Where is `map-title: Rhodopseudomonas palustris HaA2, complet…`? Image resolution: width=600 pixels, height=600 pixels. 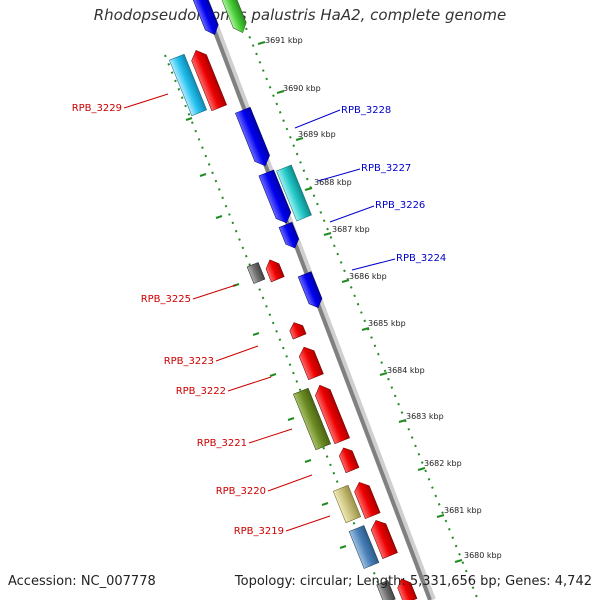
map-title: Rhodopseudomonas palustris HaA2, complet… is located at coordinates (300, 15).